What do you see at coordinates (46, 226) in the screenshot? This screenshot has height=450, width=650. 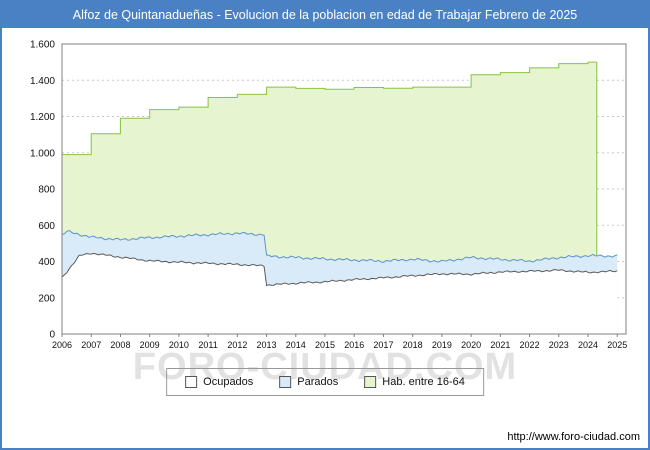 I see `svg-text: 600` at bounding box center [46, 226].